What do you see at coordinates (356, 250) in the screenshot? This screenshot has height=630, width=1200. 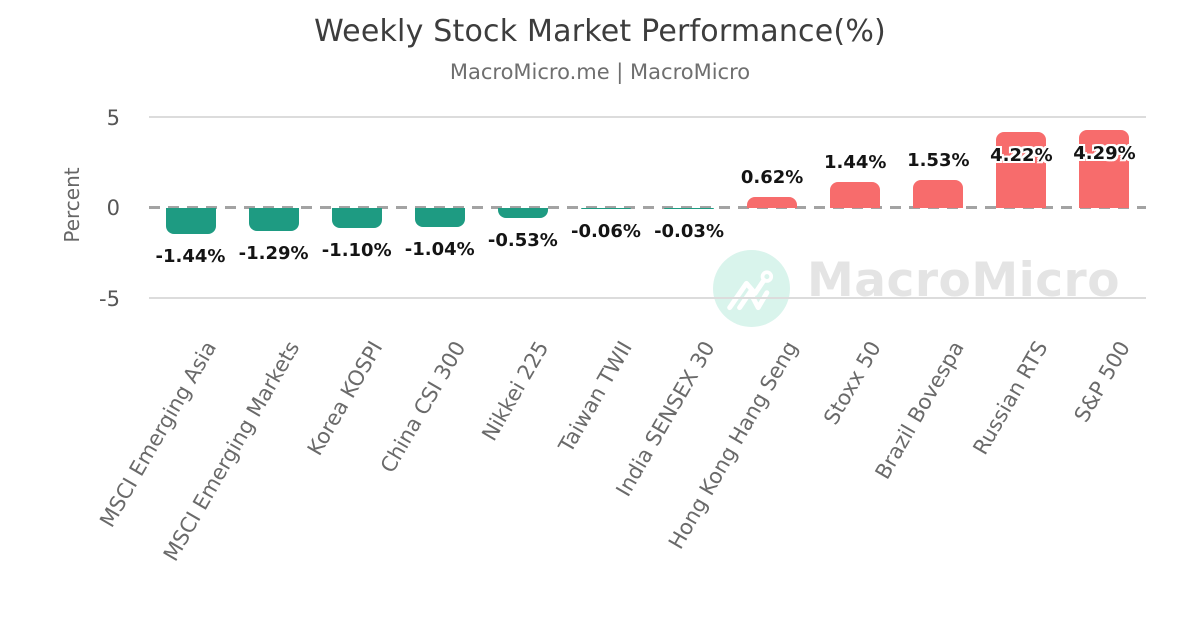 I see `bar-value-label: -1.10%` at bounding box center [356, 250].